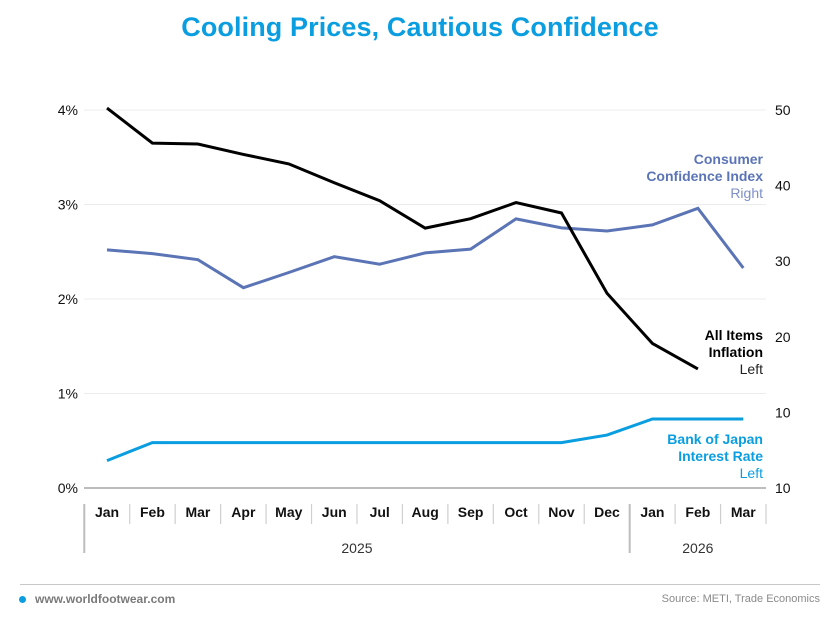 The image size is (840, 624). Describe the element at coordinates (783, 186) in the screenshot. I see `right-tick-label: 40` at that location.